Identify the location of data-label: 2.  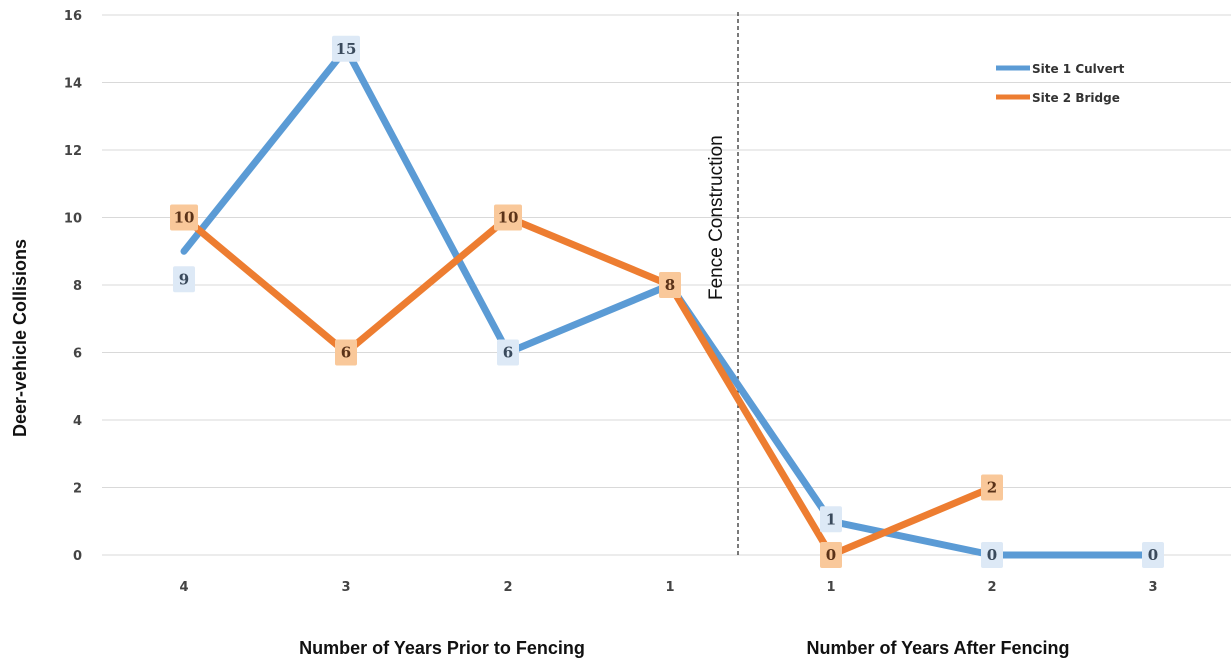
(992, 488).